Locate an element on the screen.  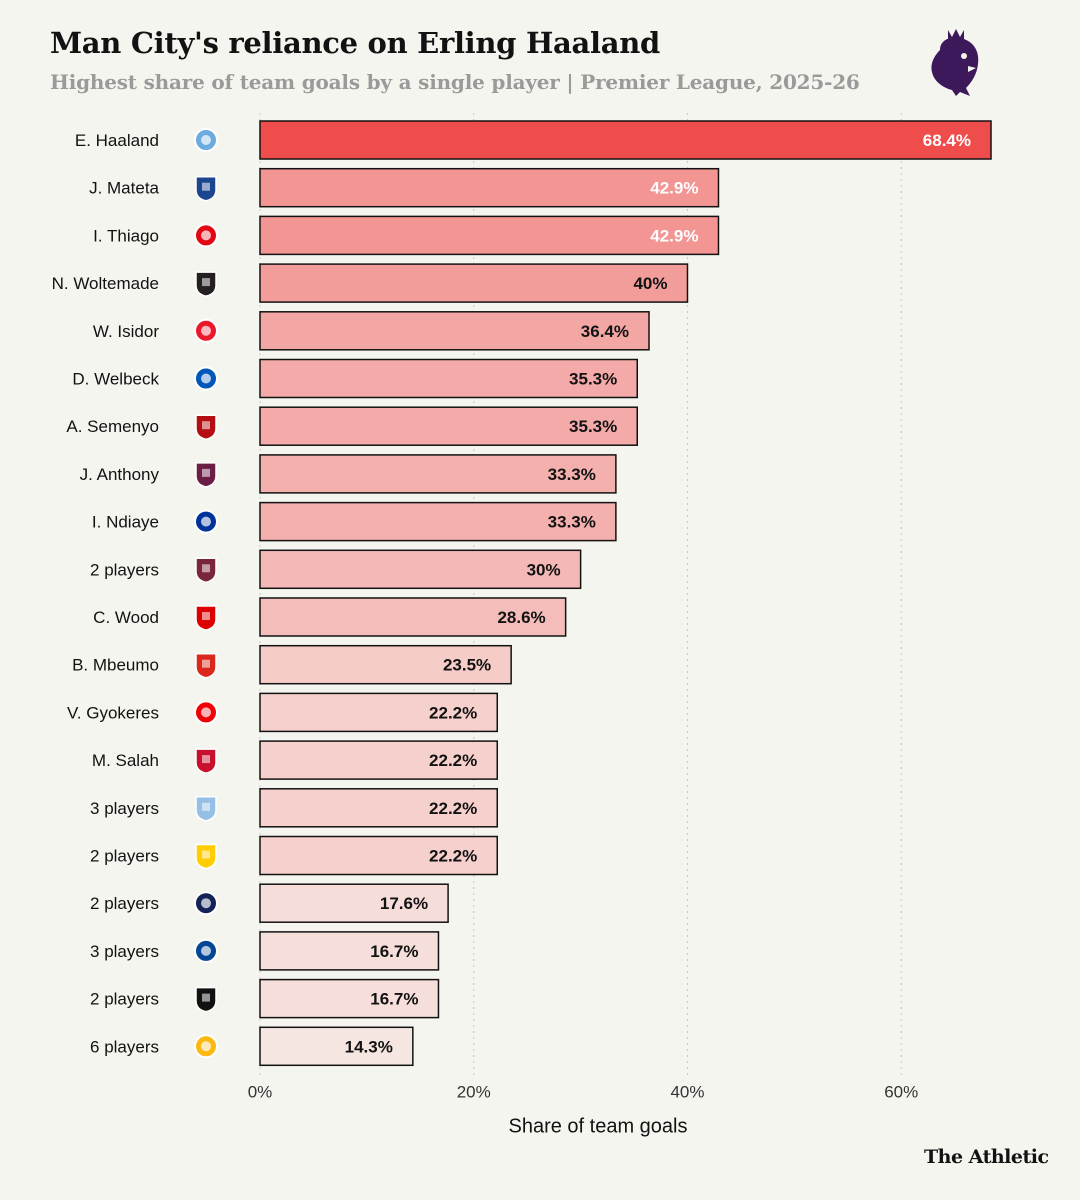
bar-row: 2 players 16.7% is located at coordinates (265, 998).